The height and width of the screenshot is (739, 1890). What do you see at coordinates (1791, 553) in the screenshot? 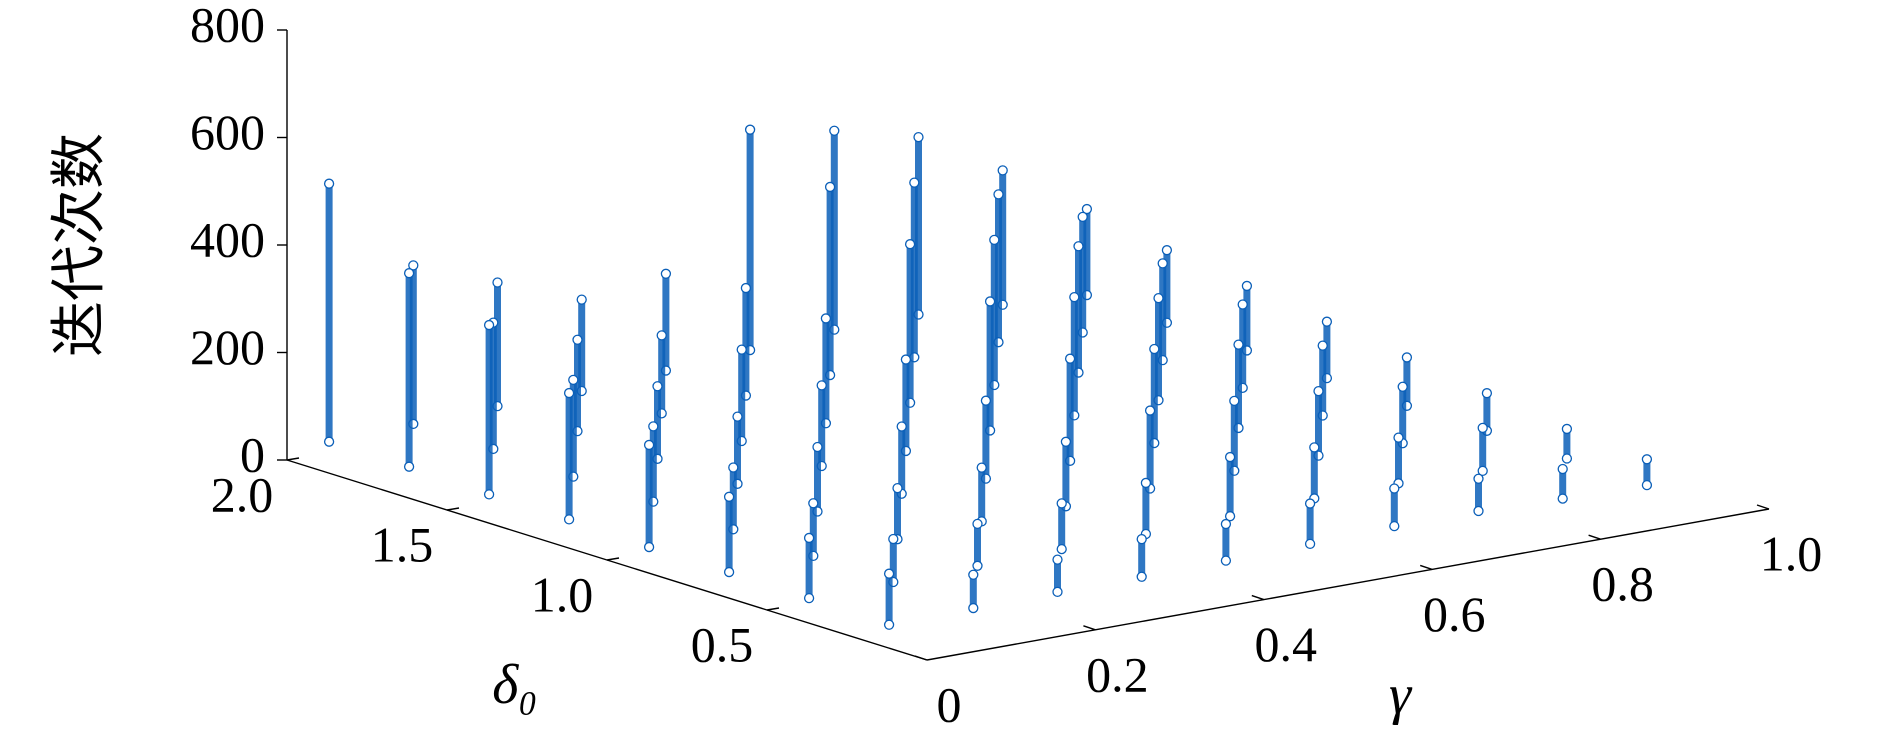
I see `x-tick-label: 1.0` at bounding box center [1791, 553].